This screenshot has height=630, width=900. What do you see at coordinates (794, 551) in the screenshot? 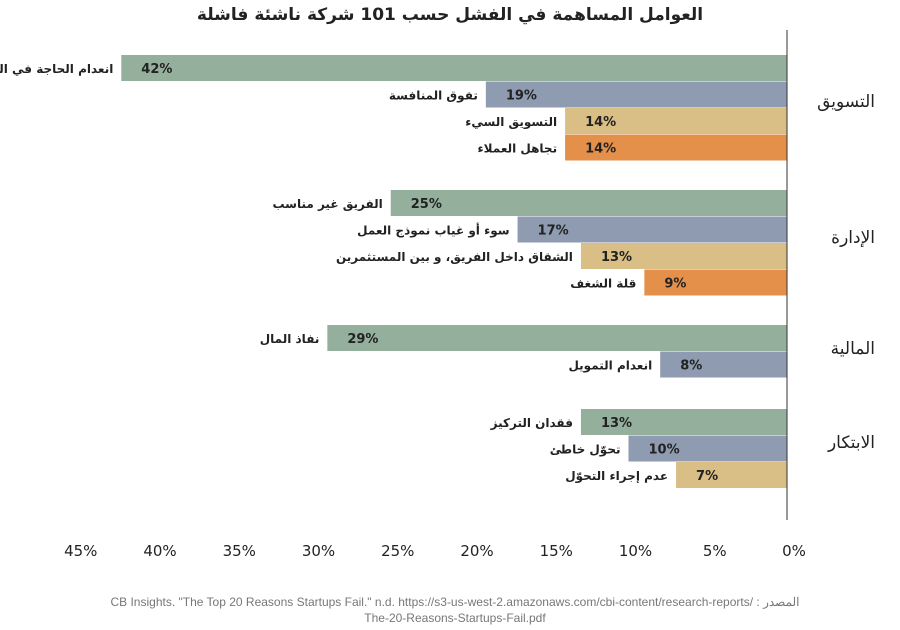
I see `x-tick-label: 0%` at bounding box center [794, 551].